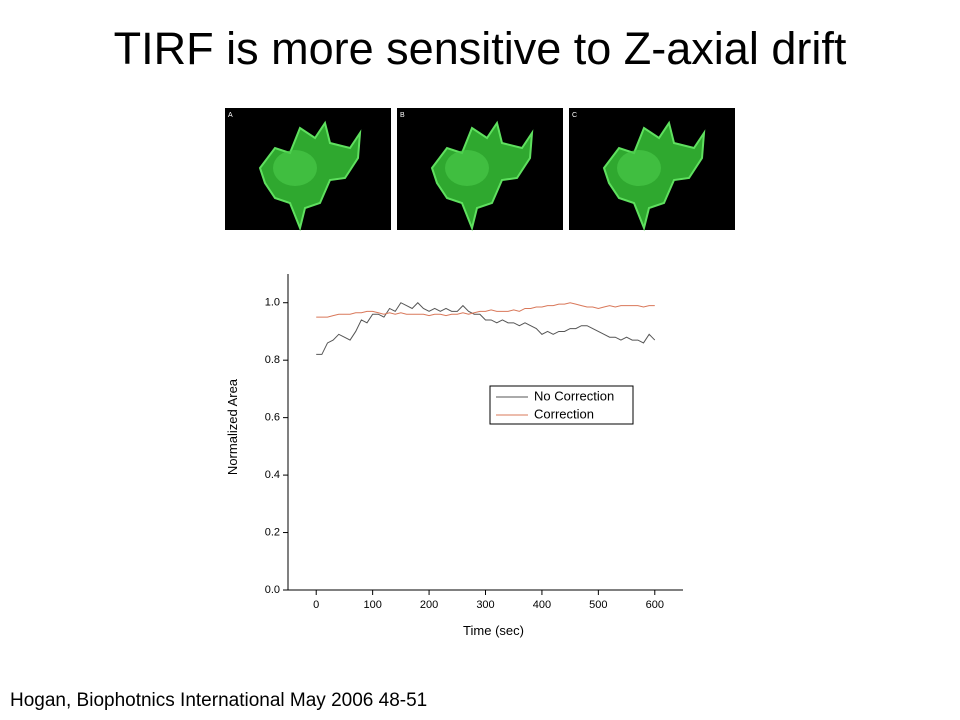 Image resolution: width=960 pixels, height=720 pixels. What do you see at coordinates (542, 605) in the screenshot?
I see `x-tick-label: 400` at bounding box center [542, 605].